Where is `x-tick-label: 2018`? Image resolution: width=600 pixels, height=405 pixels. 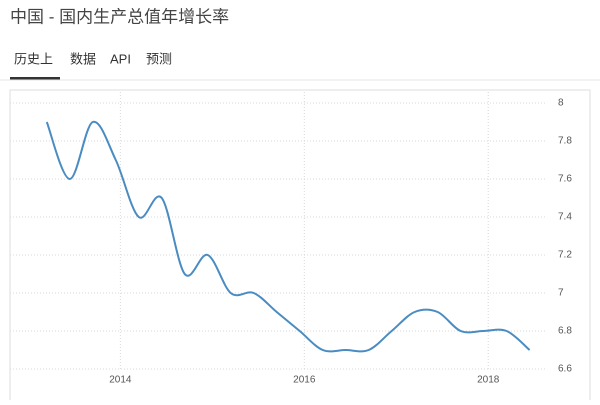 x-tick-label: 2018 is located at coordinates (488, 380).